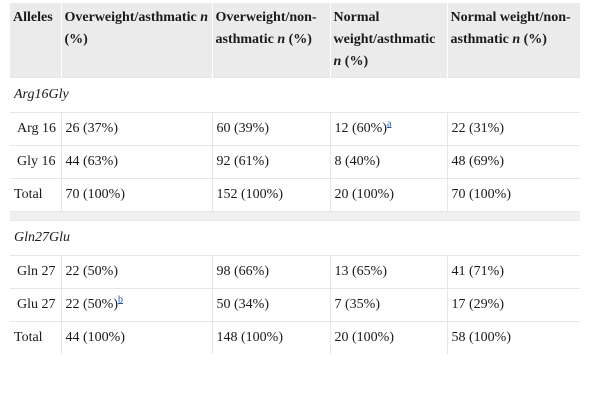 The image size is (590, 419). Describe the element at coordinates (137, 272) in the screenshot. I see `value-cell: 22 (50%)` at that location.